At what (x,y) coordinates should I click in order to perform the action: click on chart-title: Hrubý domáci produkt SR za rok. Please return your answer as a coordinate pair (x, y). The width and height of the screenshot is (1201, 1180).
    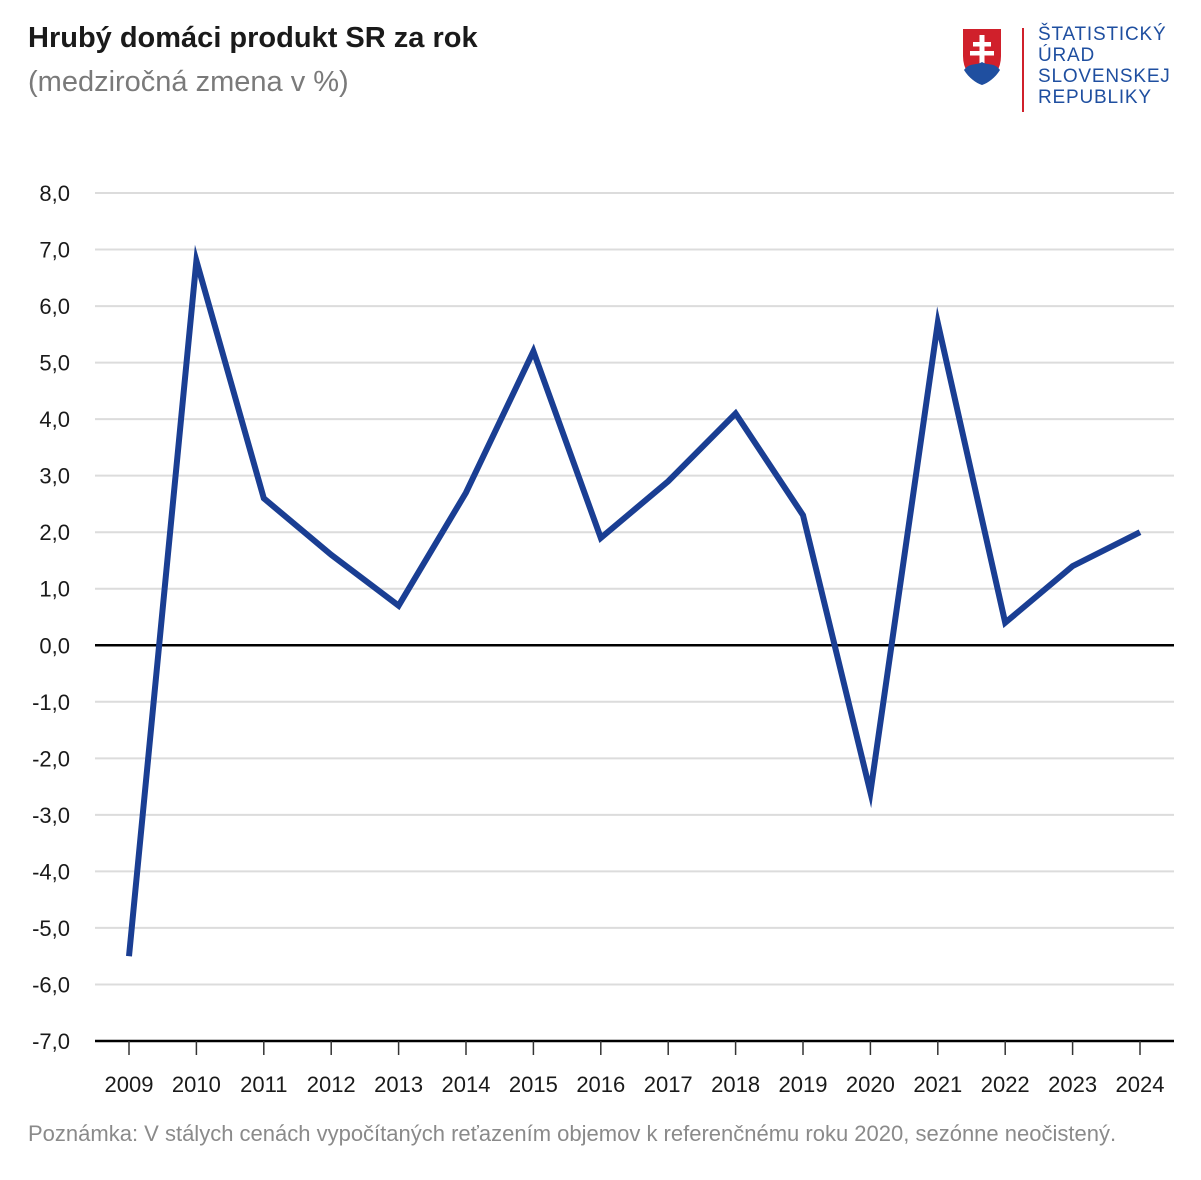
    Looking at the image, I should click on (253, 38).